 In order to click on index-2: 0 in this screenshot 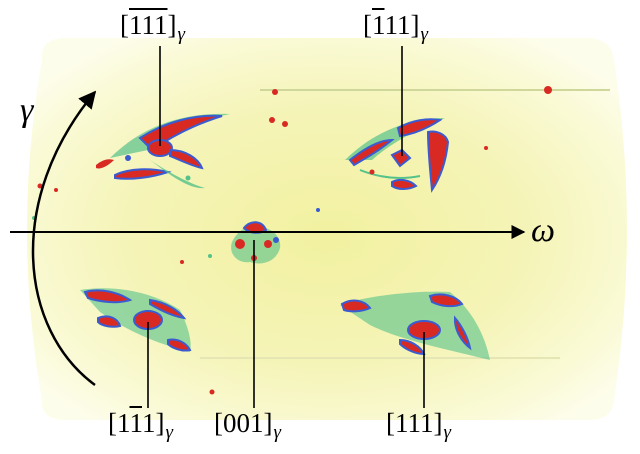, I will do `click(243, 423)`.